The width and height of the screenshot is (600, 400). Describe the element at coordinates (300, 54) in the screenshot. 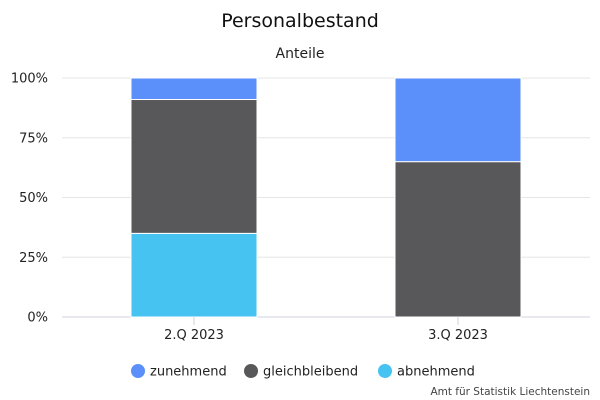

I see `chart-subtitle: Anteile` at that location.